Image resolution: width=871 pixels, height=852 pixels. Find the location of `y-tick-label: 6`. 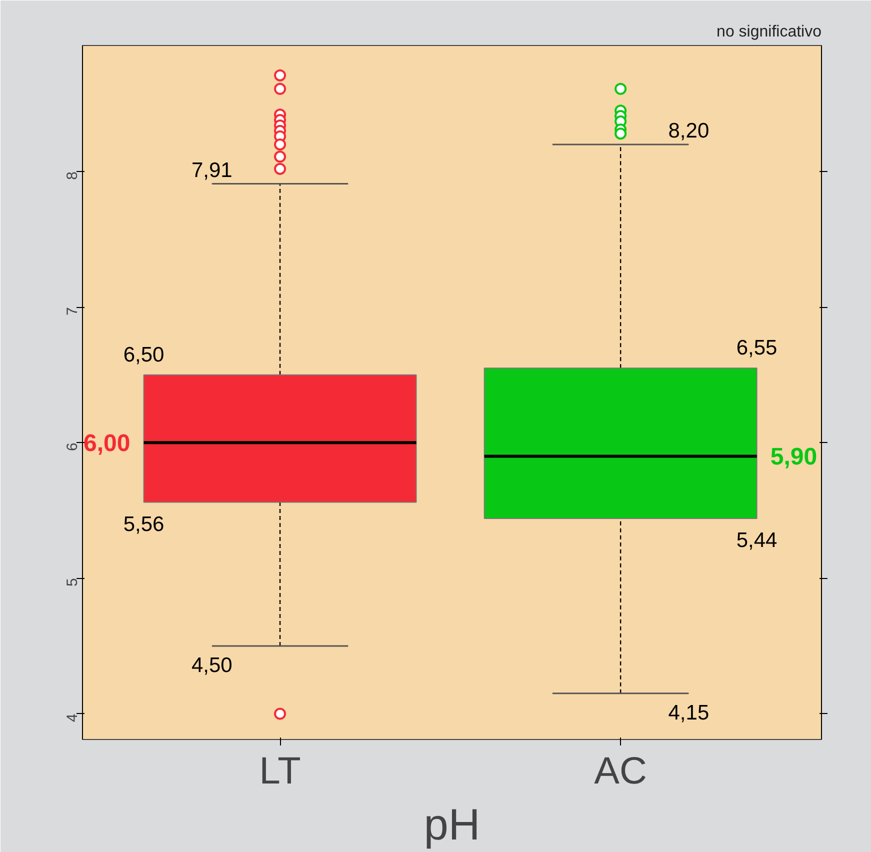

y-tick-label: 6 is located at coordinates (72, 446).